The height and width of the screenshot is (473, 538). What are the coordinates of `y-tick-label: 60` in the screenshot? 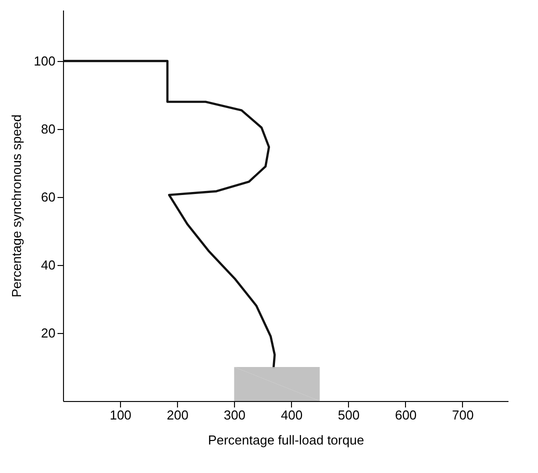 It's located at (48, 197).